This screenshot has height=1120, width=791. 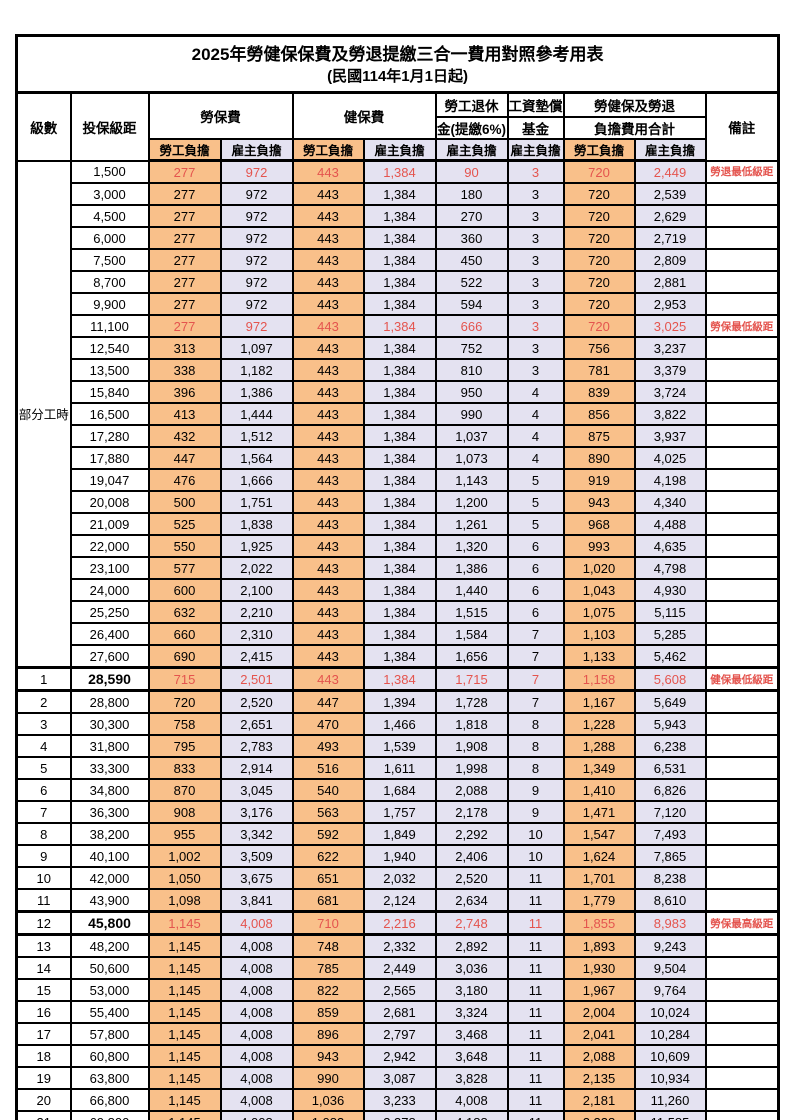 What do you see at coordinates (670, 590) in the screenshot?
I see `cell-tot_er: 4,930` at bounding box center [670, 590].